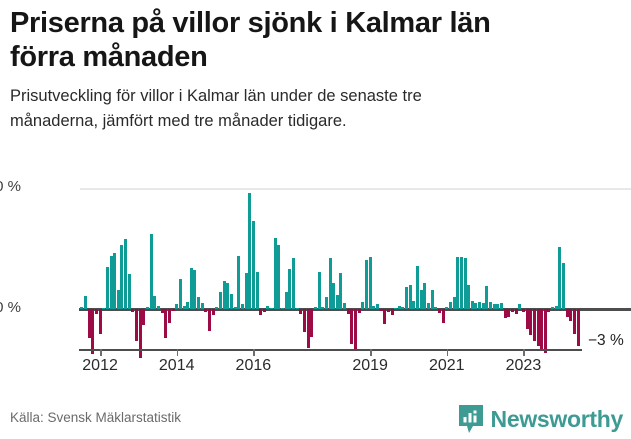 The height and width of the screenshot is (439, 631). I want to click on chart-footer: Källa: Svensk Mäklarstatistik Newsworthy, so click(315, 419).